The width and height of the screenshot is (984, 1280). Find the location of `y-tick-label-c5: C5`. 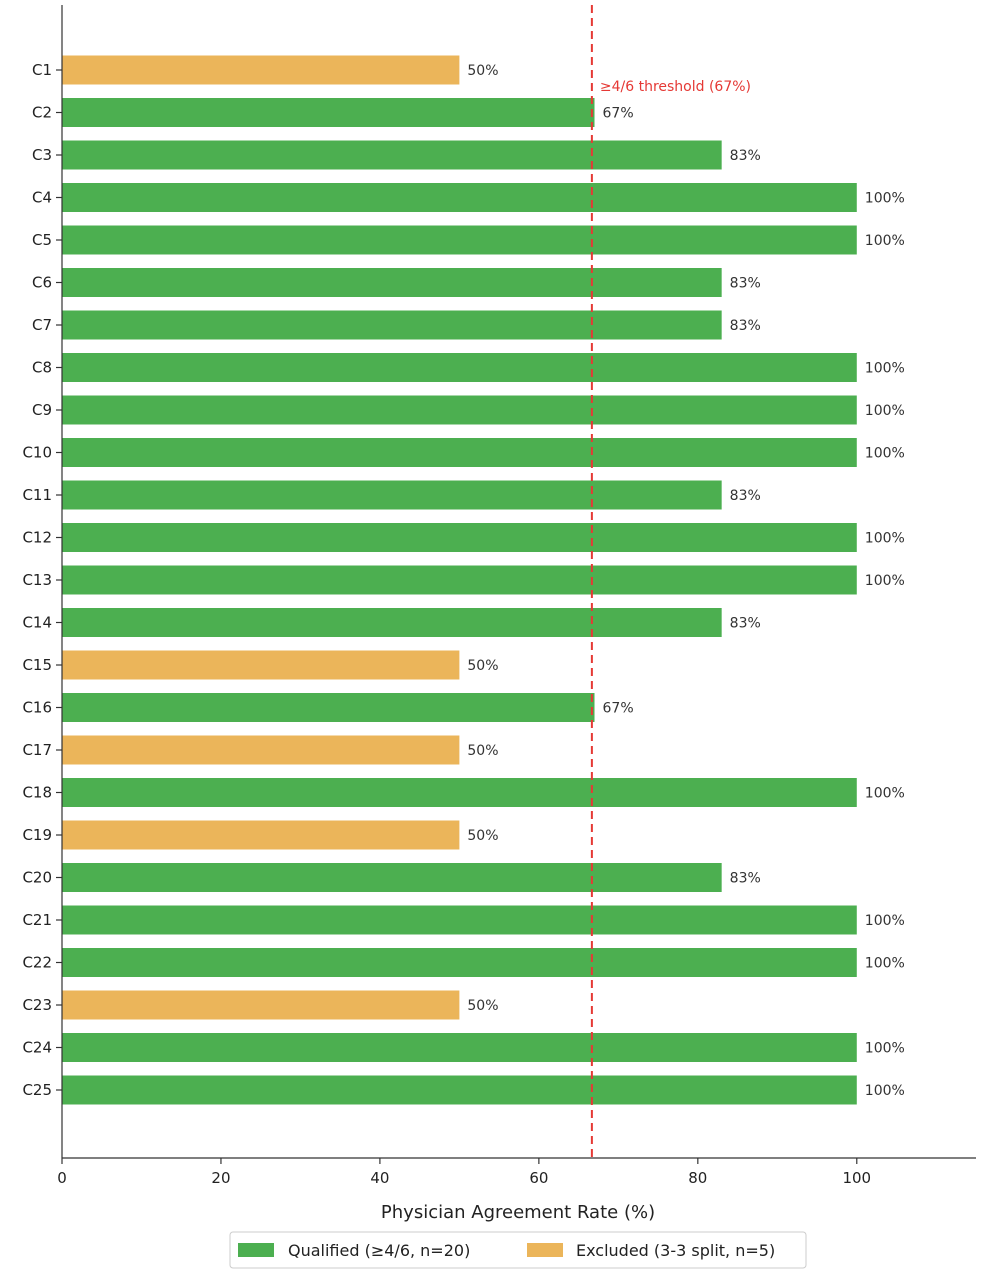

y-tick-label-c5: C5 is located at coordinates (42, 240).